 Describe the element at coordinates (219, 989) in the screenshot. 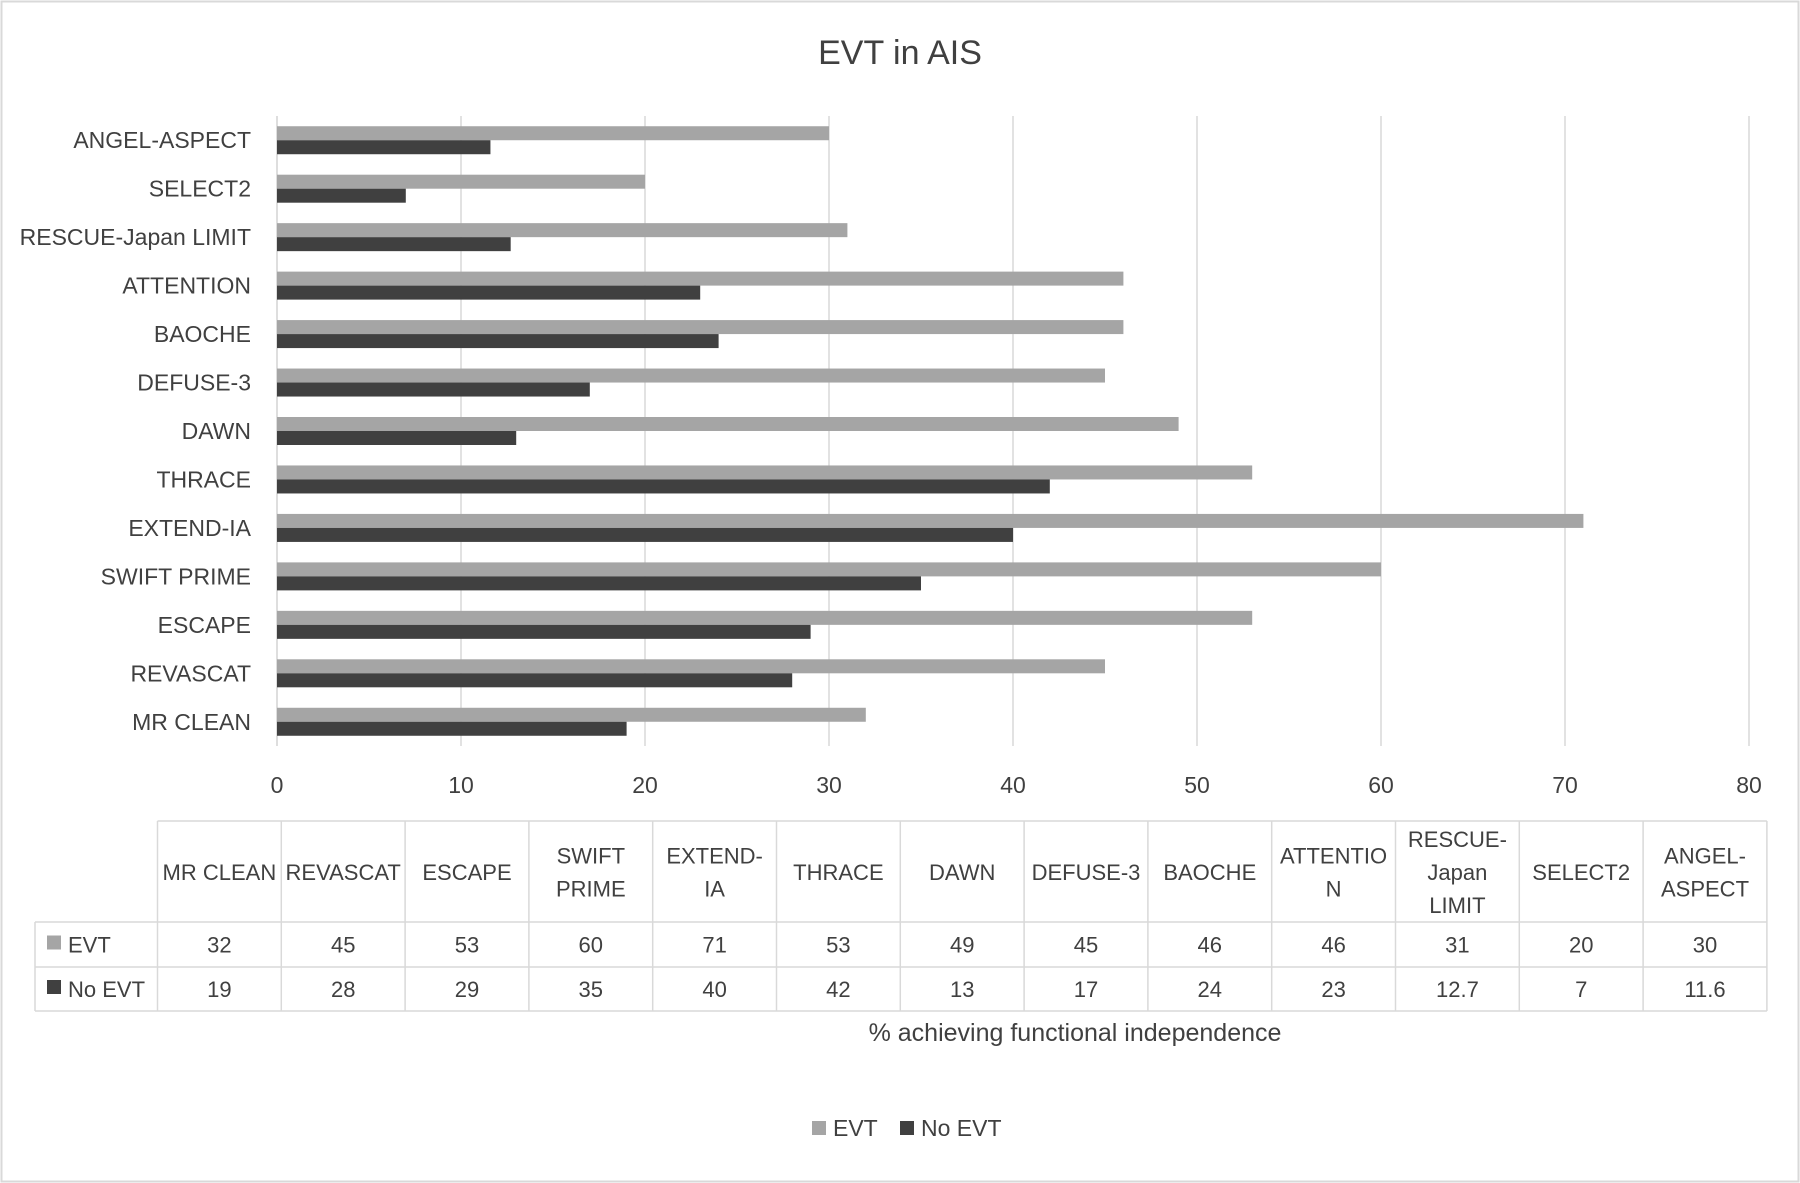

I see `table-cell: 19` at that location.